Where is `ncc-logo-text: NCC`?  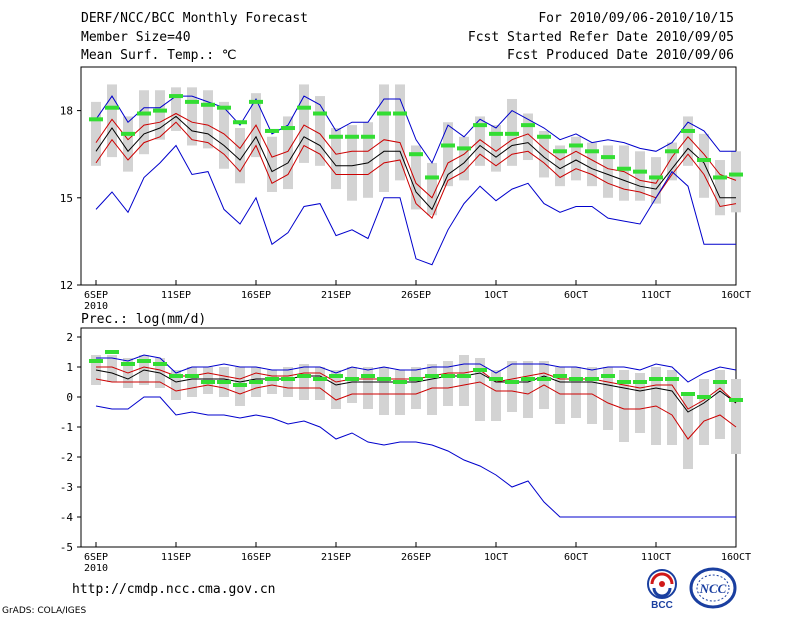 ncc-logo-text: NCC is located at coordinates (713, 588).